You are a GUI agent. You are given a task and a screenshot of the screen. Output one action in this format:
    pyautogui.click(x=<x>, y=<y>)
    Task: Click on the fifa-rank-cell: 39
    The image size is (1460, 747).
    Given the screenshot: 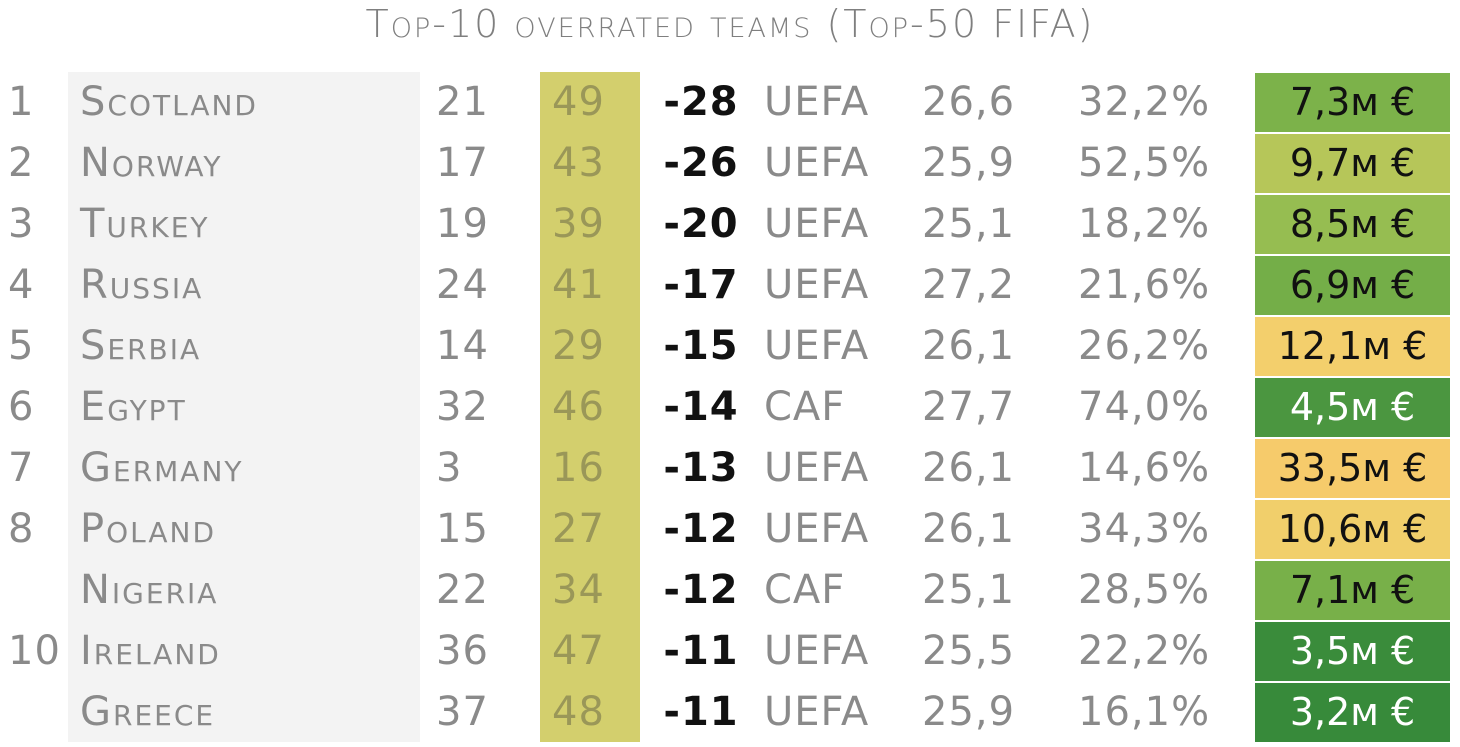 What is the action you would take?
    pyautogui.click(x=578, y=224)
    